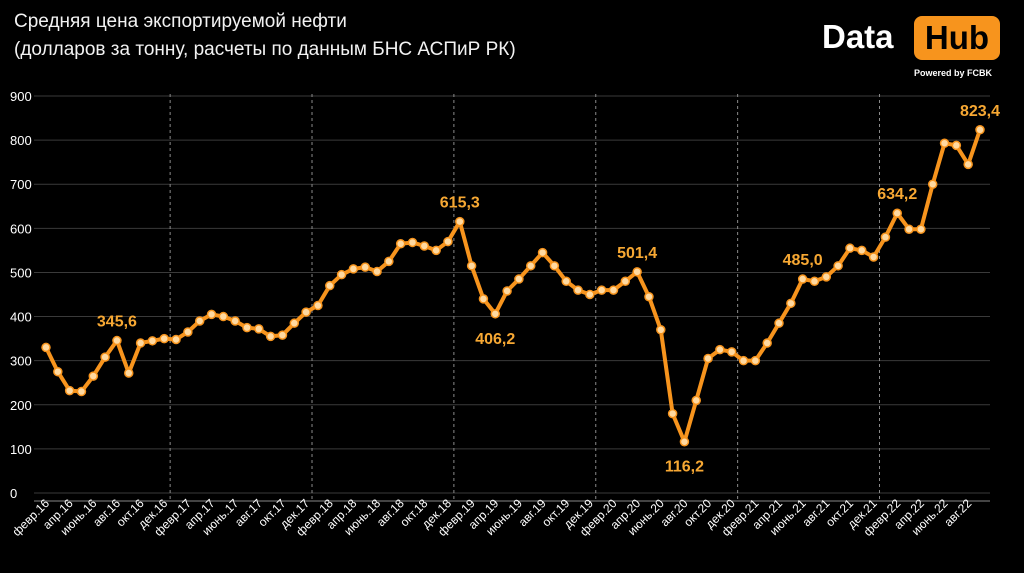 The image size is (1024, 573). I want to click on data-label: 615,3, so click(460, 203).